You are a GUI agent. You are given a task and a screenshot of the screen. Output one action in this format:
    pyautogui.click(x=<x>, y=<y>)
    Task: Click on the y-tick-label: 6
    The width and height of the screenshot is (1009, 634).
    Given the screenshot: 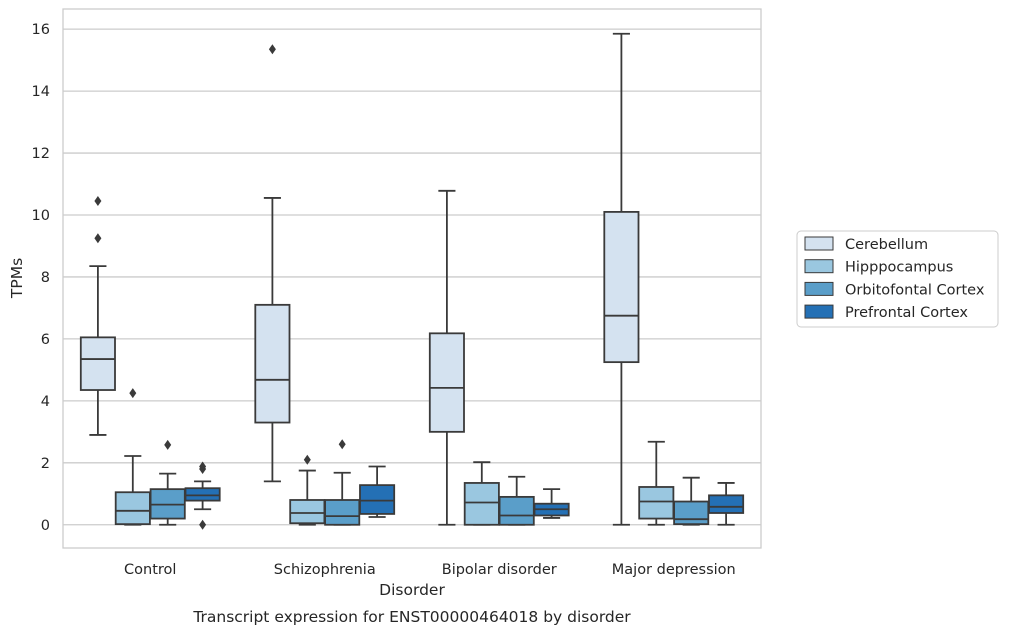 What is the action you would take?
    pyautogui.click(x=45, y=340)
    